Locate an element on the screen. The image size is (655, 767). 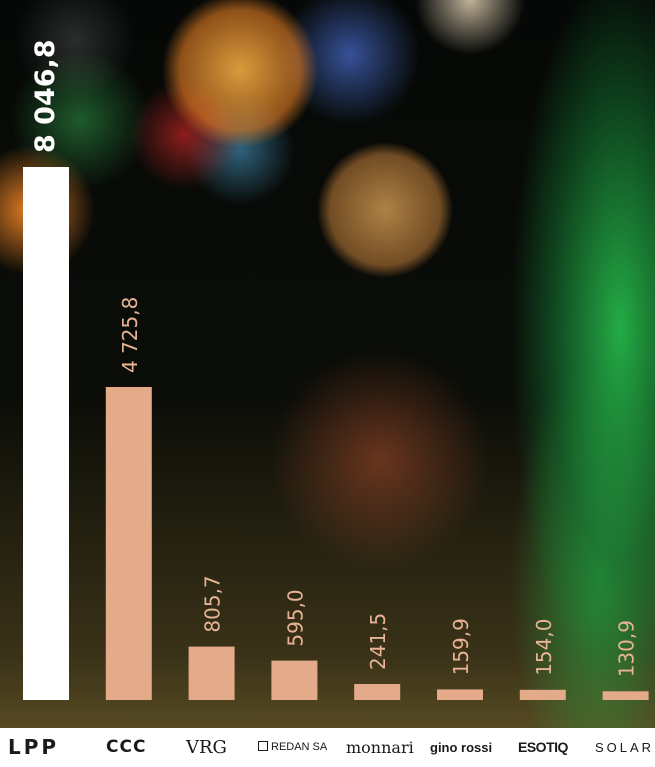
value-label-redan-sa: 595,0 is located at coordinates (295, 617).